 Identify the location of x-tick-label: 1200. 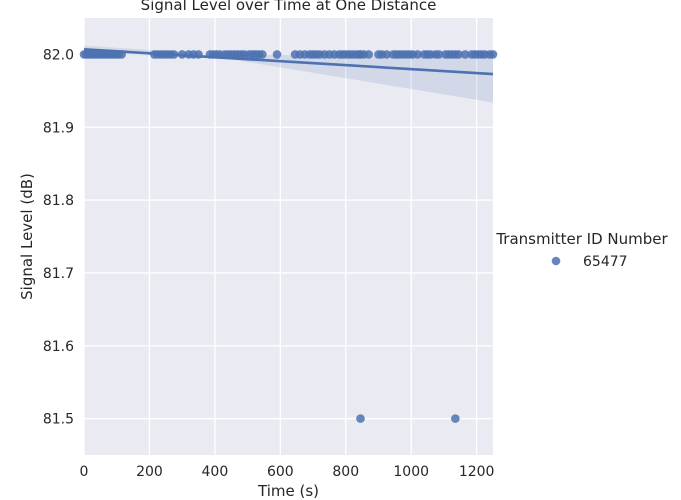
(477, 472).